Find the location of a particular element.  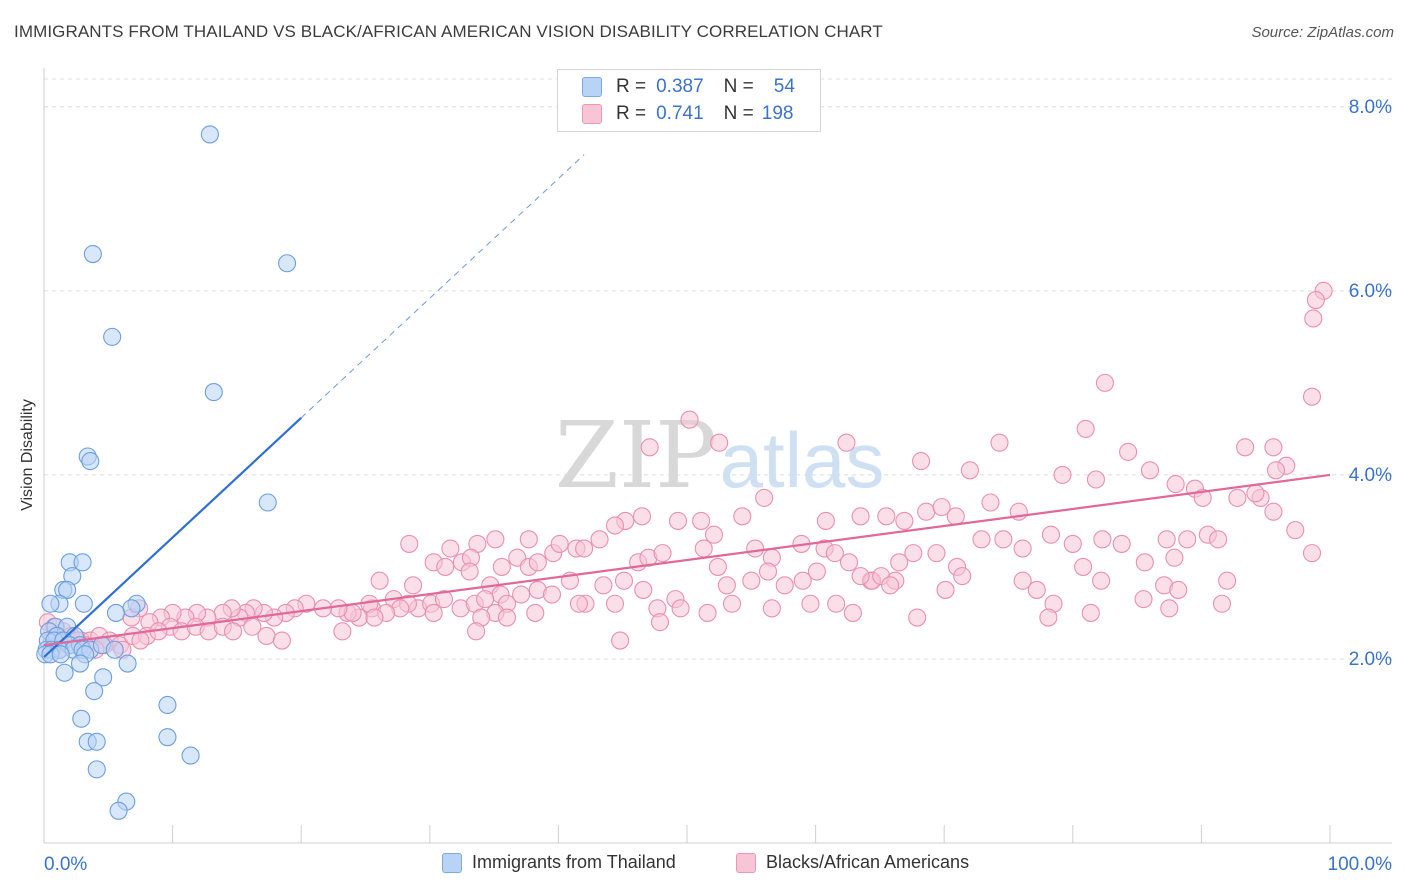

r-value: 0.387 is located at coordinates (680, 86).